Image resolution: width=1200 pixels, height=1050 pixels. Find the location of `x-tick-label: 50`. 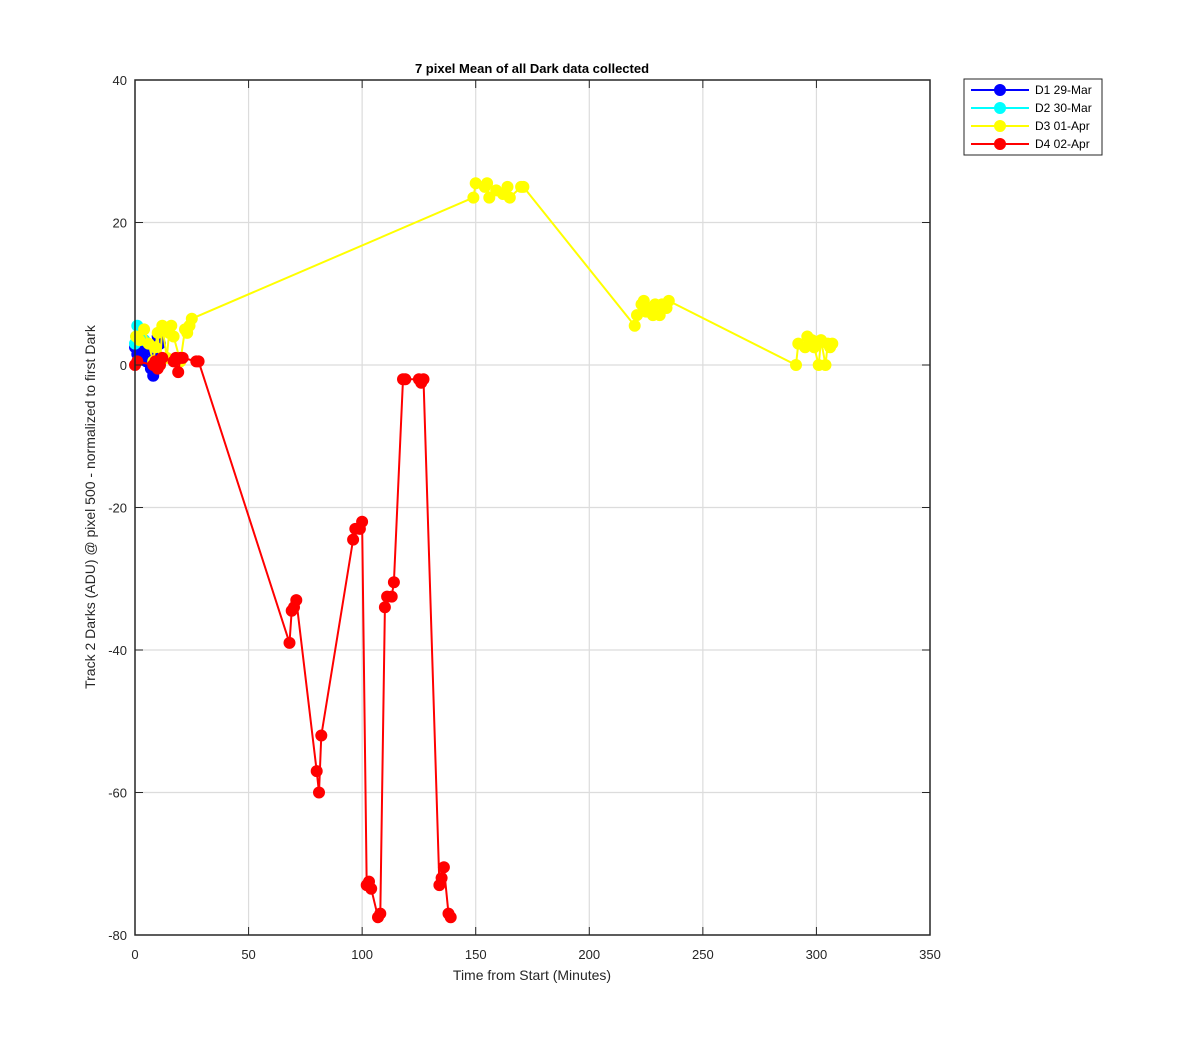

x-tick-label: 50 is located at coordinates (248, 954).